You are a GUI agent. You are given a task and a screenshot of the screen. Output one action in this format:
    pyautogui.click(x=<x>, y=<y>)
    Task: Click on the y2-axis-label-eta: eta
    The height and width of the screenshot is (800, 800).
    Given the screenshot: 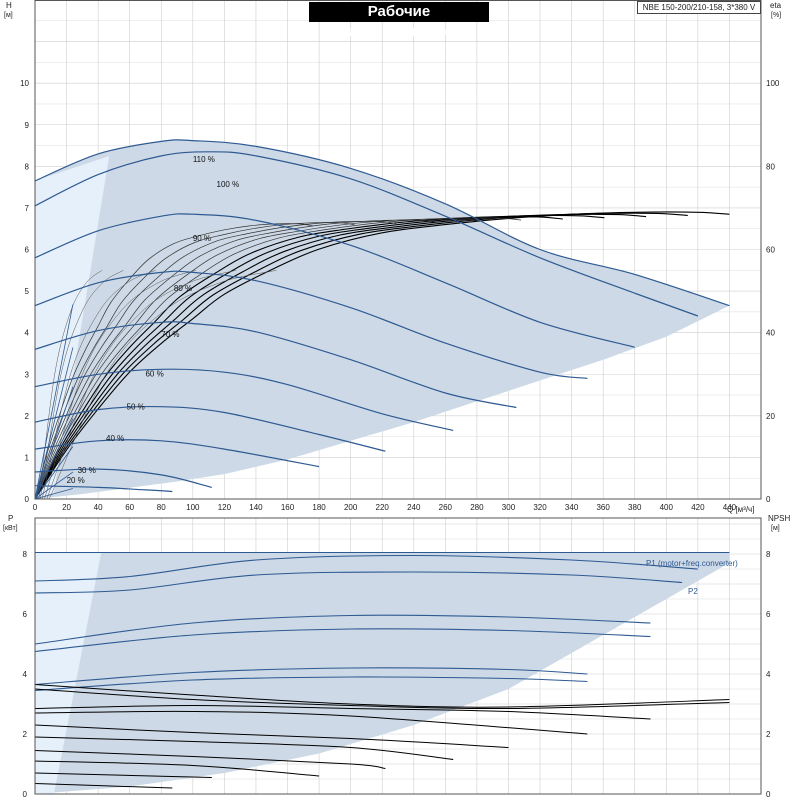 What is the action you would take?
    pyautogui.click(x=776, y=5)
    